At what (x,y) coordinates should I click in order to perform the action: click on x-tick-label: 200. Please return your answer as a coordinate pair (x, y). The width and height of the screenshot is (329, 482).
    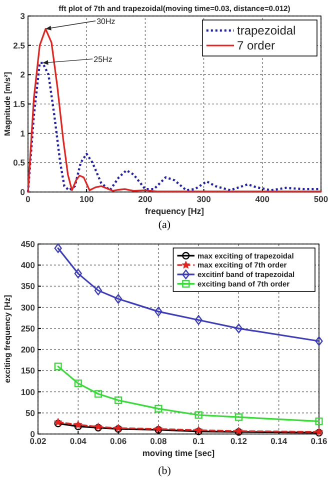
    Looking at the image, I should click on (145, 199).